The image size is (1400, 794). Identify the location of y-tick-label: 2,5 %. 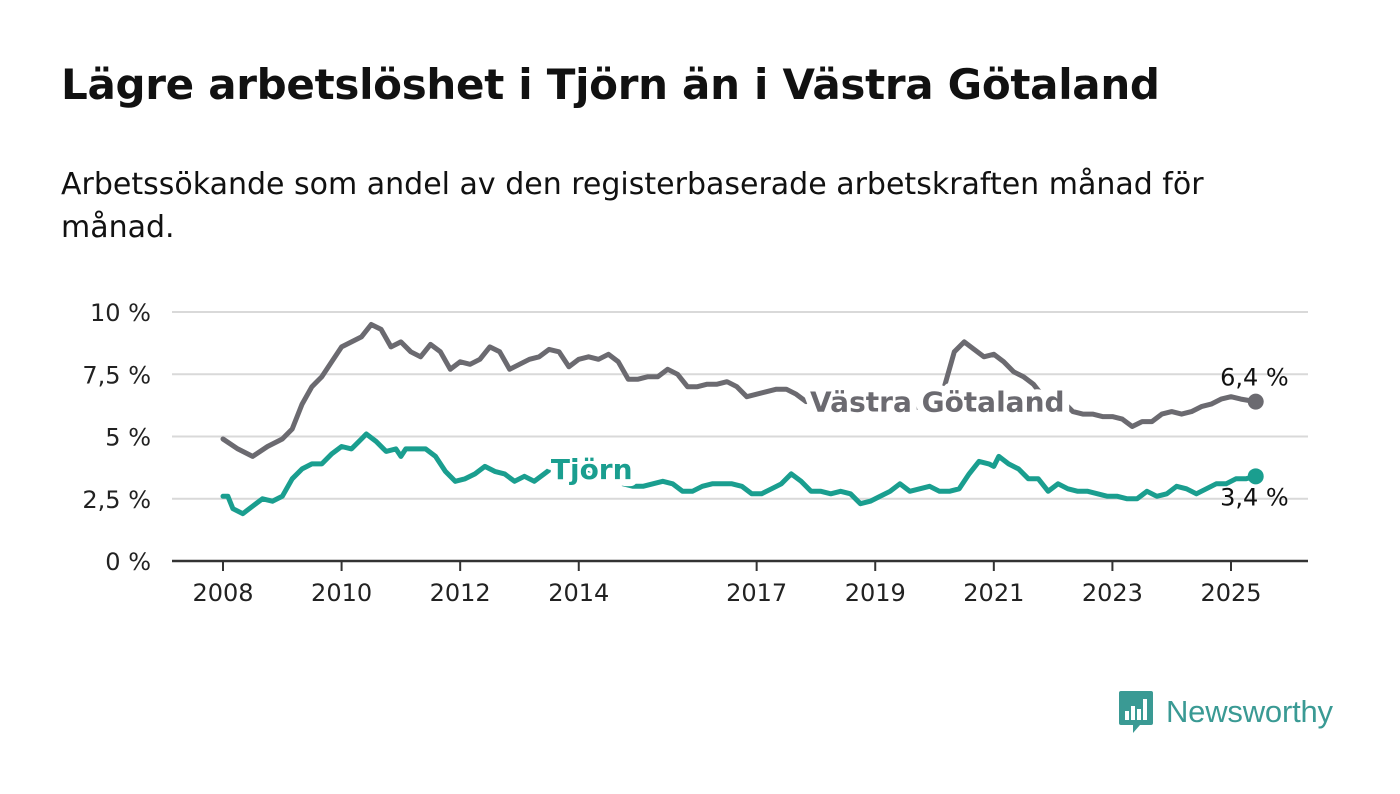
(116, 500).